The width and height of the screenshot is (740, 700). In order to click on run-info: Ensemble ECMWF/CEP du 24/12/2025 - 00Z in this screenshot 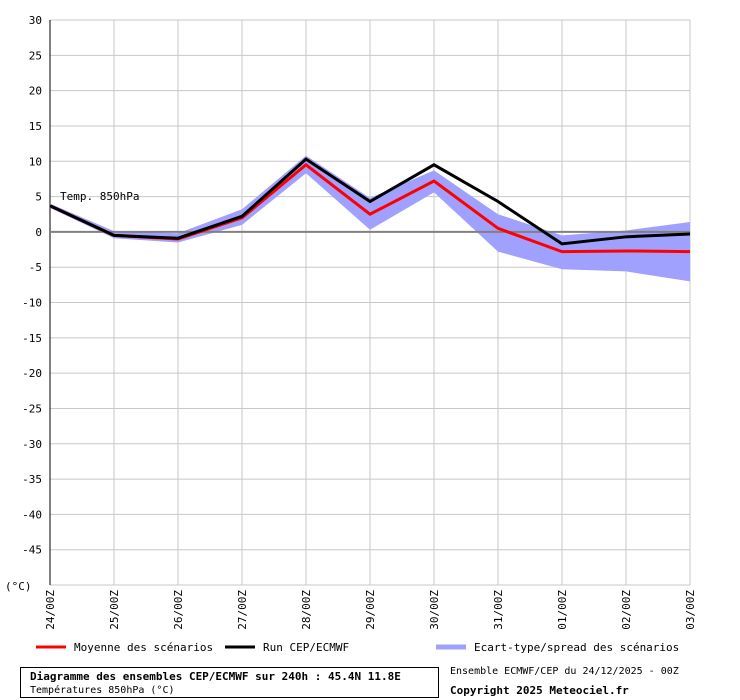, I will do `click(564, 671)`.